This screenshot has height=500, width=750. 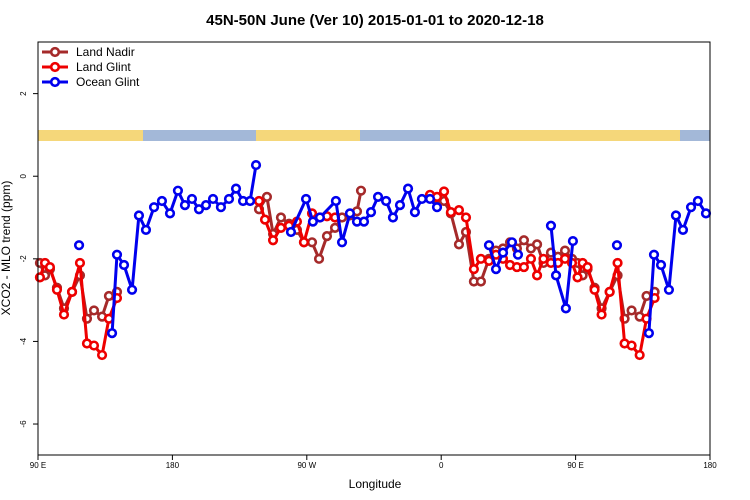 I want to click on y-tick-label: -6, so click(x=23, y=424).